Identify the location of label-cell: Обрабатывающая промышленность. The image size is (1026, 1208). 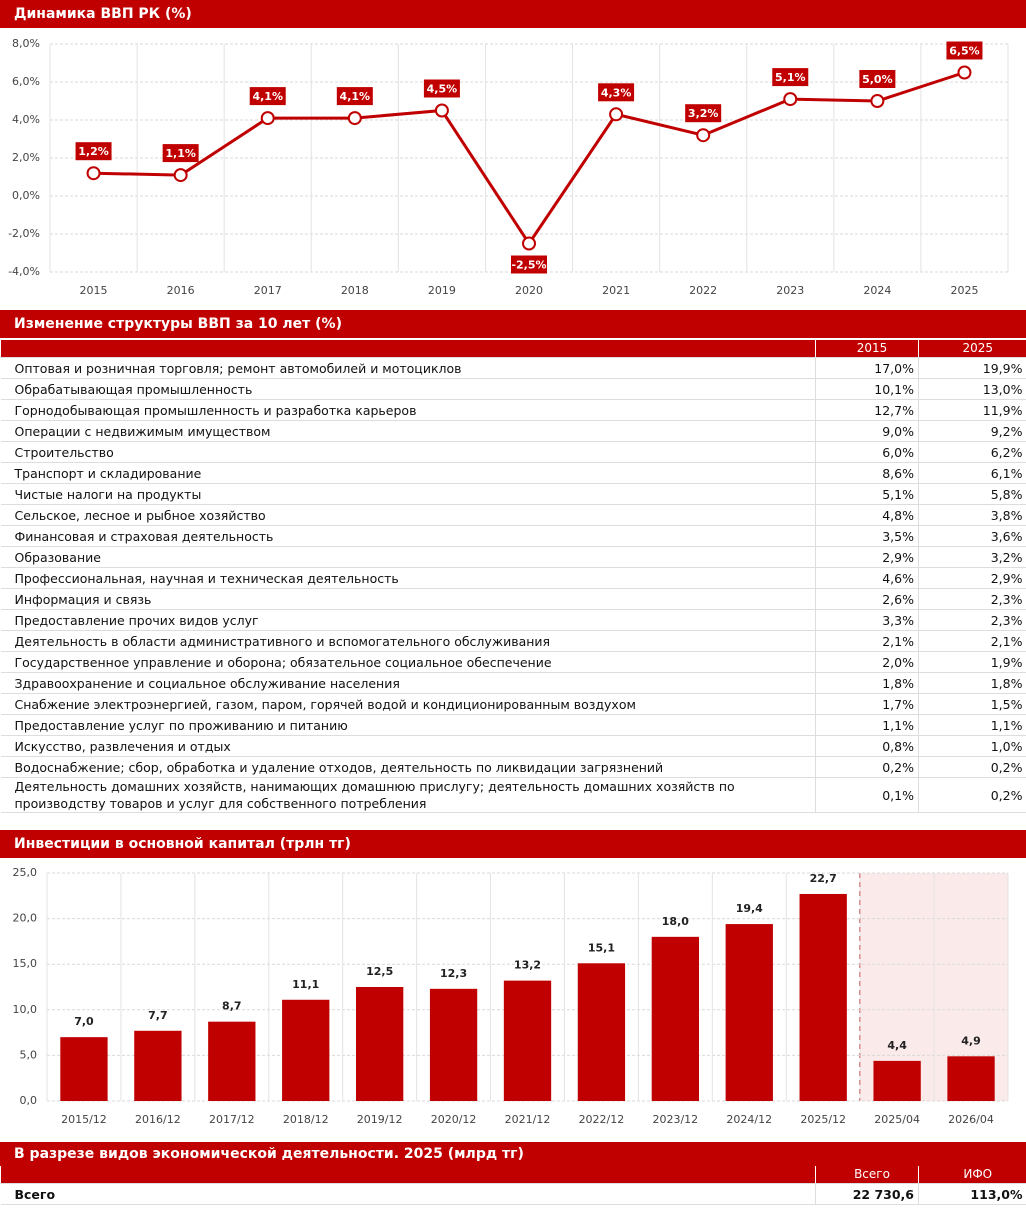
(408, 389).